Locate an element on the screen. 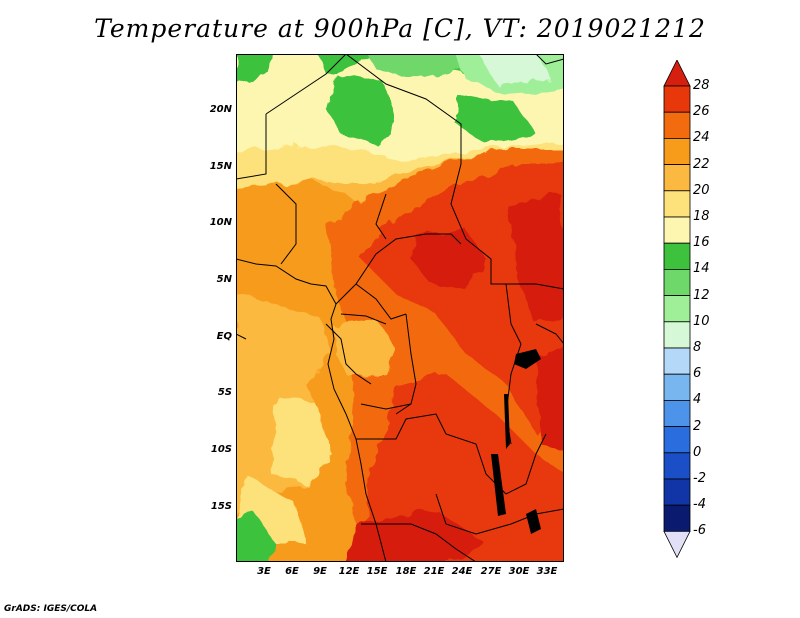 Image resolution: width=800 pixels, height=618 pixels. lat-label-5s: 5S is located at coordinates (224, 392).